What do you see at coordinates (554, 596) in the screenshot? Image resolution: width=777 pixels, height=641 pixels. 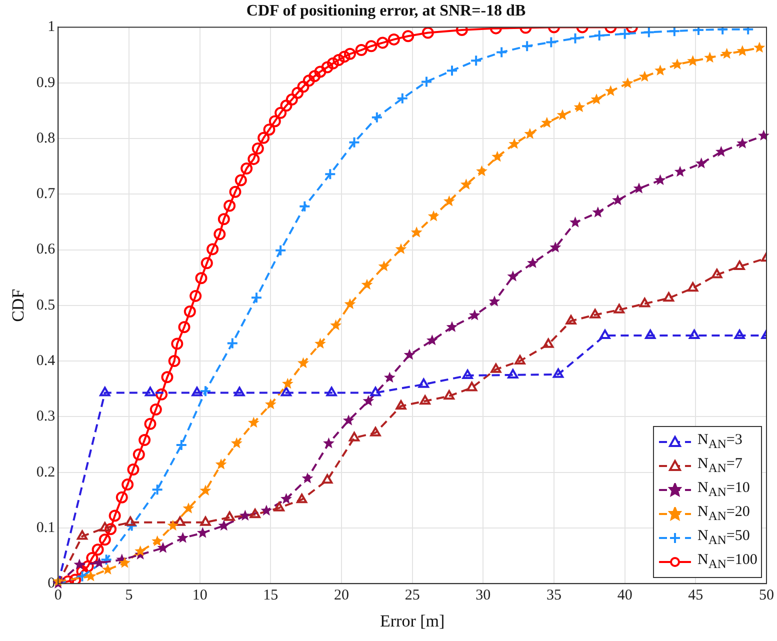 I see `x-tick-label: 35` at bounding box center [554, 596].